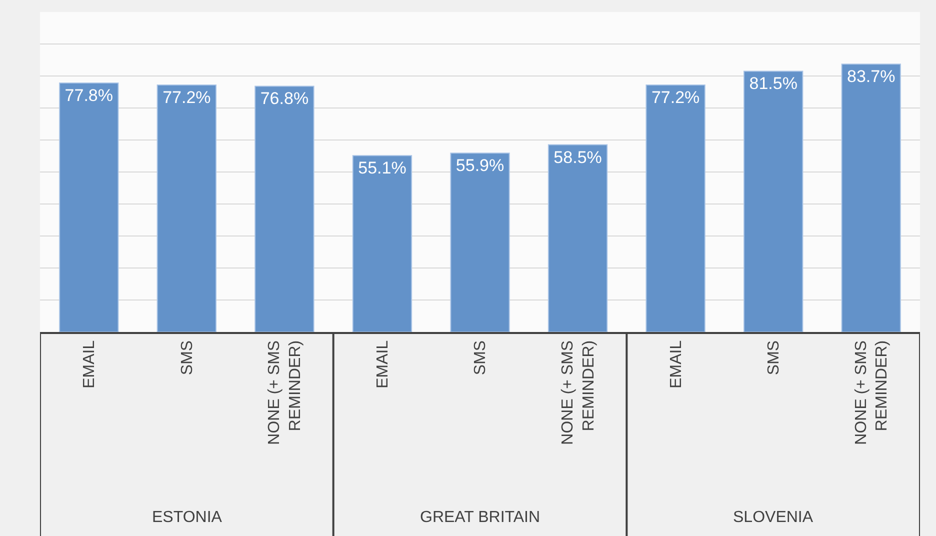 The width and height of the screenshot is (936, 536). Describe the element at coordinates (88, 96) in the screenshot. I see `data-label: 77.8%` at that location.